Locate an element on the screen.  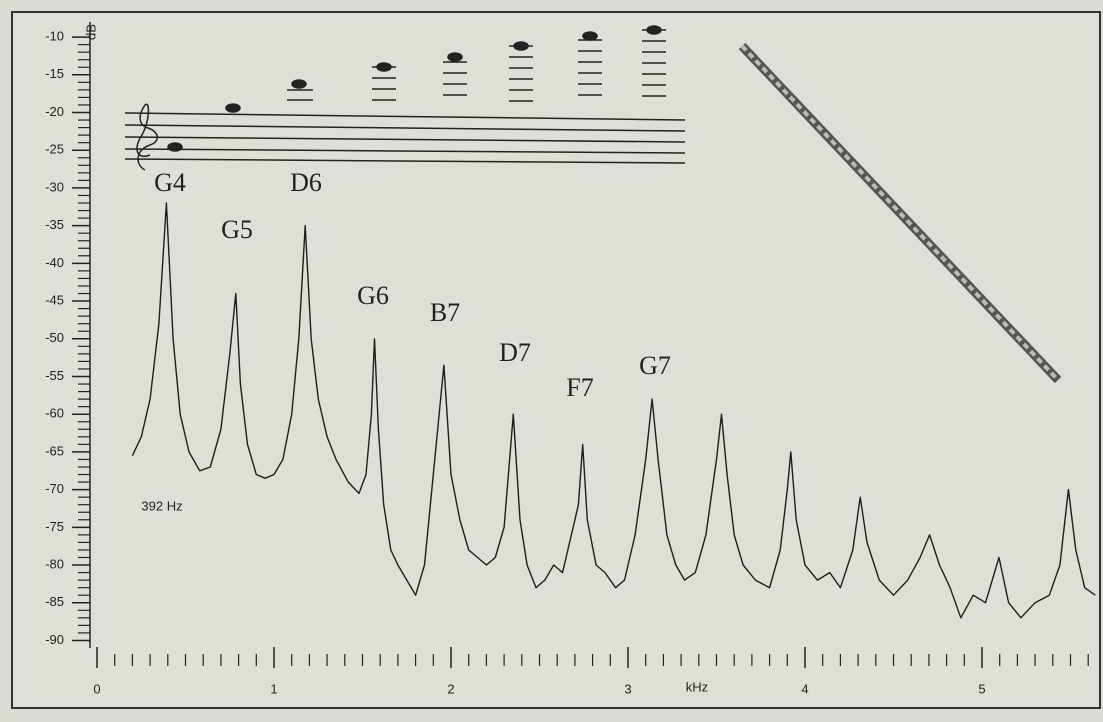
note-label: D6 is located at coordinates (306, 182).